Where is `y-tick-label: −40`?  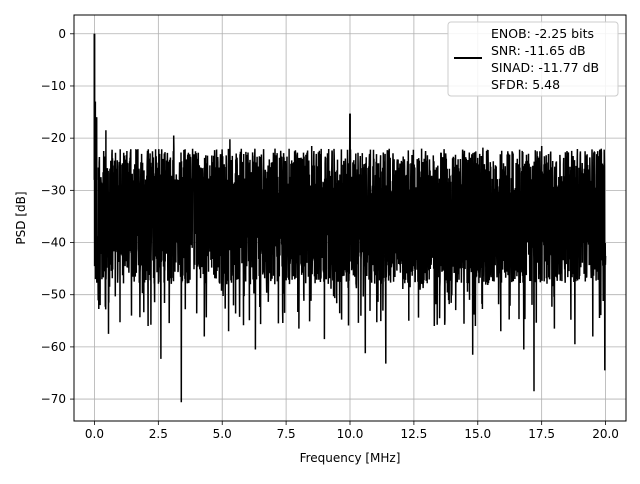 y-tick-label: −40 is located at coordinates (53, 243).